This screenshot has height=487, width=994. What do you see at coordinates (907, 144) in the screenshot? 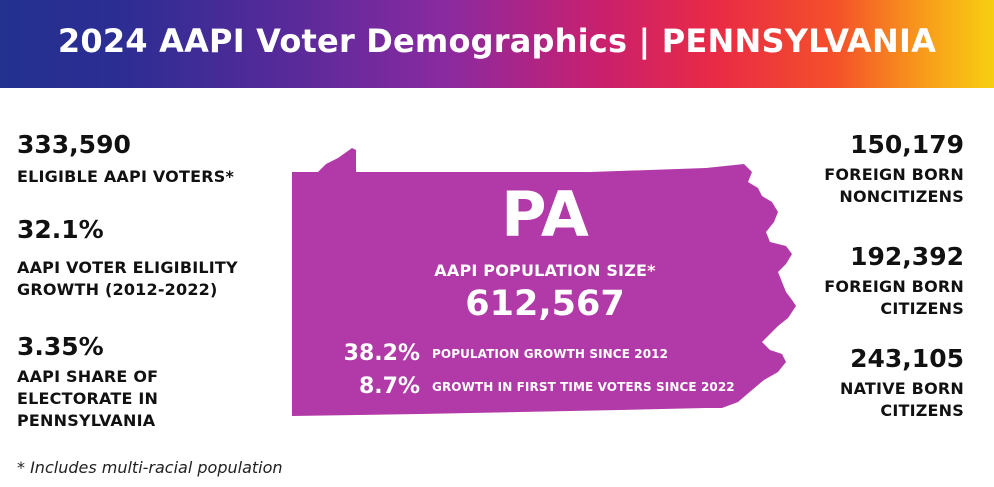
I see `stat-value: 150,179` at bounding box center [907, 144].